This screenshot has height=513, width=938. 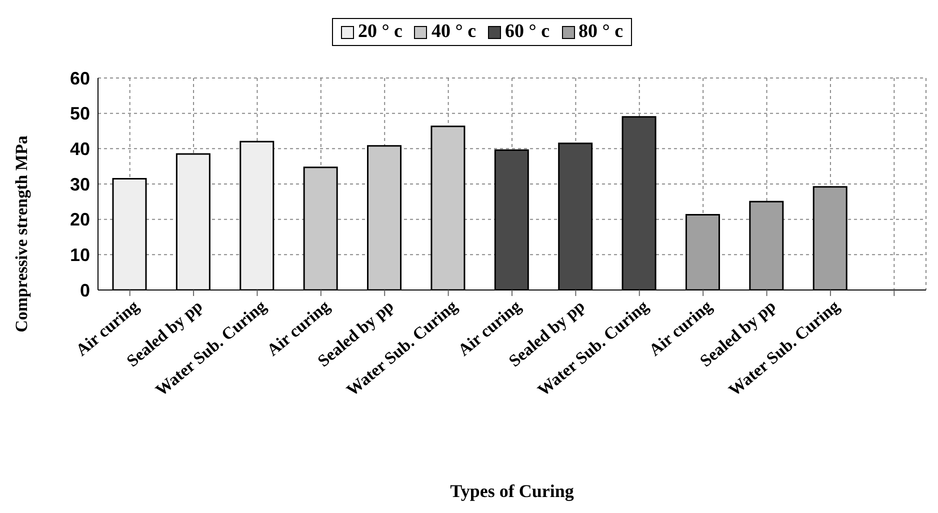 What do you see at coordinates (453, 32) in the screenshot?
I see `legend-label: 40 ° c` at bounding box center [453, 32].